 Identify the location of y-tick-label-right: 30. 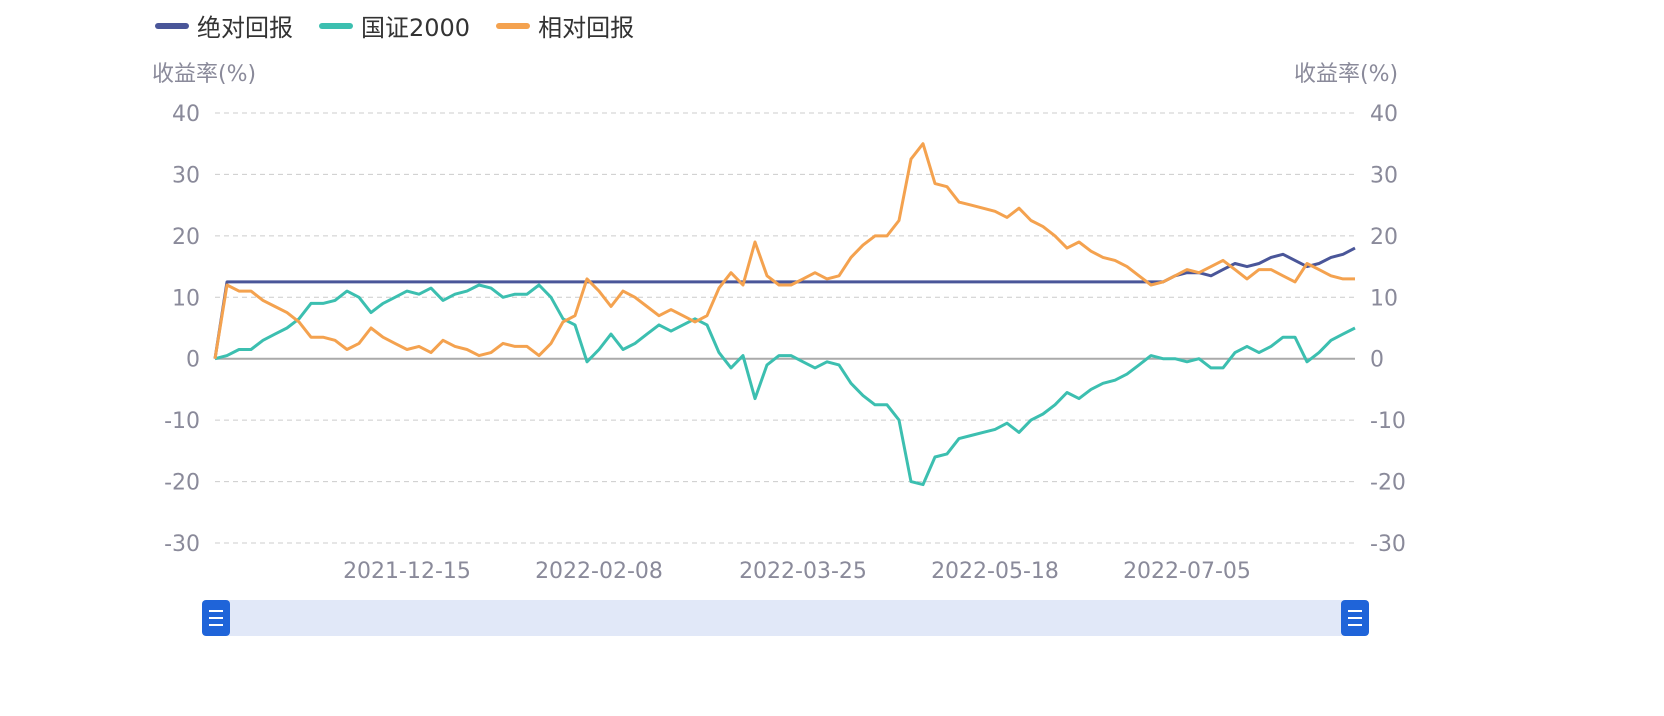
(1384, 175).